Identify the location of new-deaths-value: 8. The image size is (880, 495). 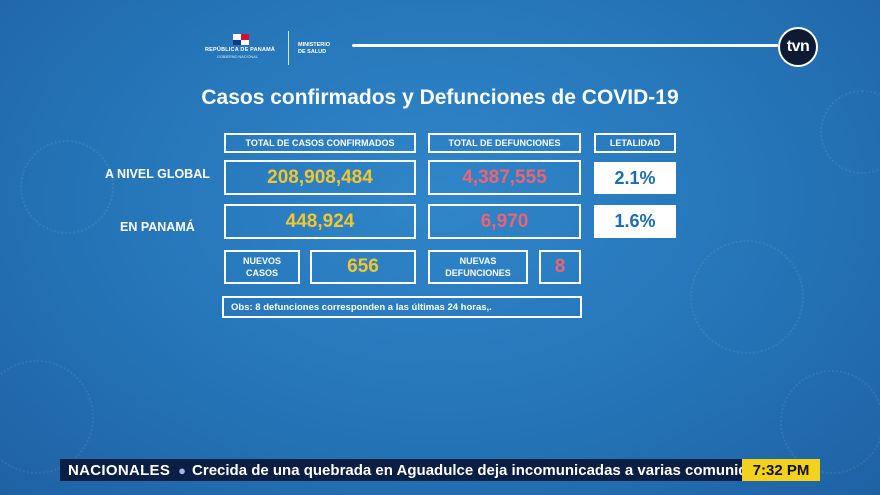
(560, 267).